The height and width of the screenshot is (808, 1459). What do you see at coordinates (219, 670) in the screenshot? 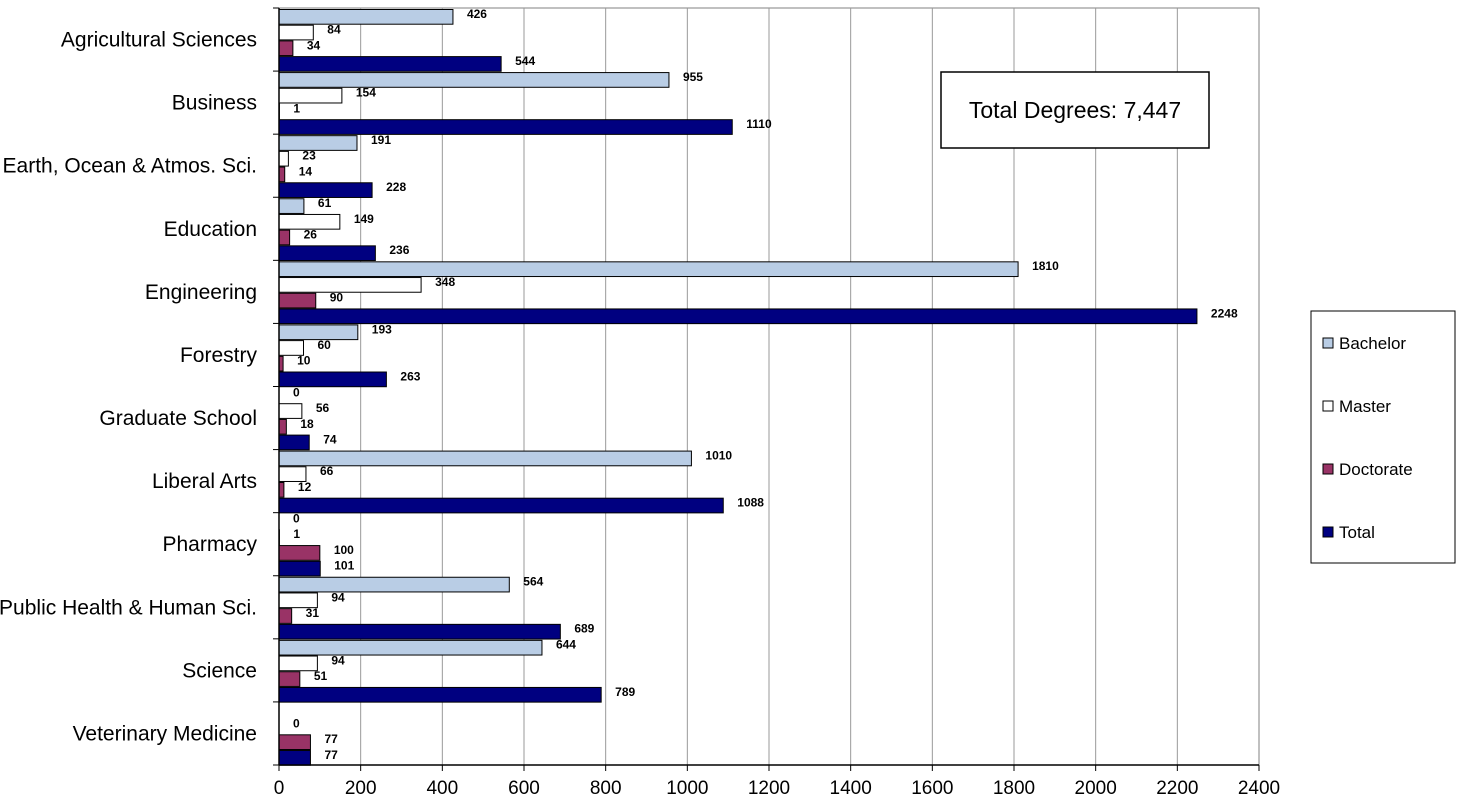
I see `category-label: Science` at bounding box center [219, 670].